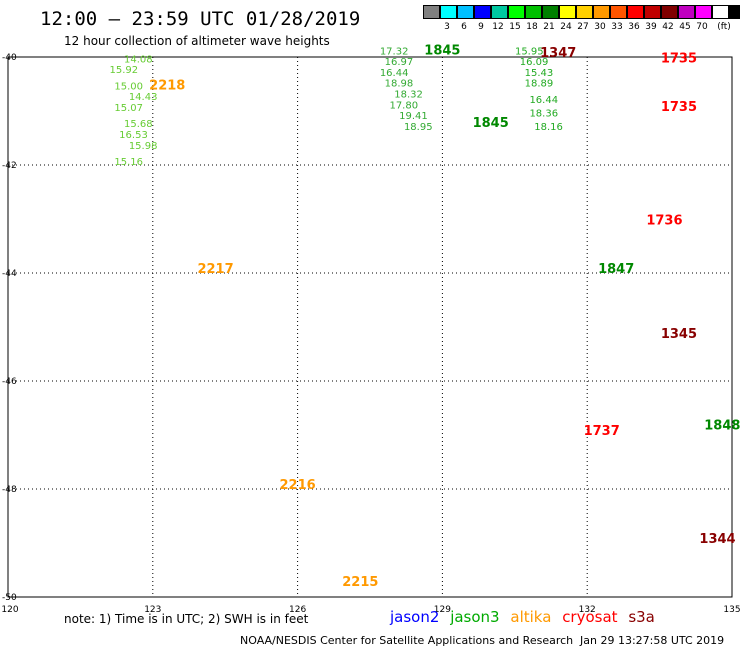  What do you see at coordinates (587, 610) in the screenshot?
I see `x-tick-label: 132` at bounding box center [587, 610].